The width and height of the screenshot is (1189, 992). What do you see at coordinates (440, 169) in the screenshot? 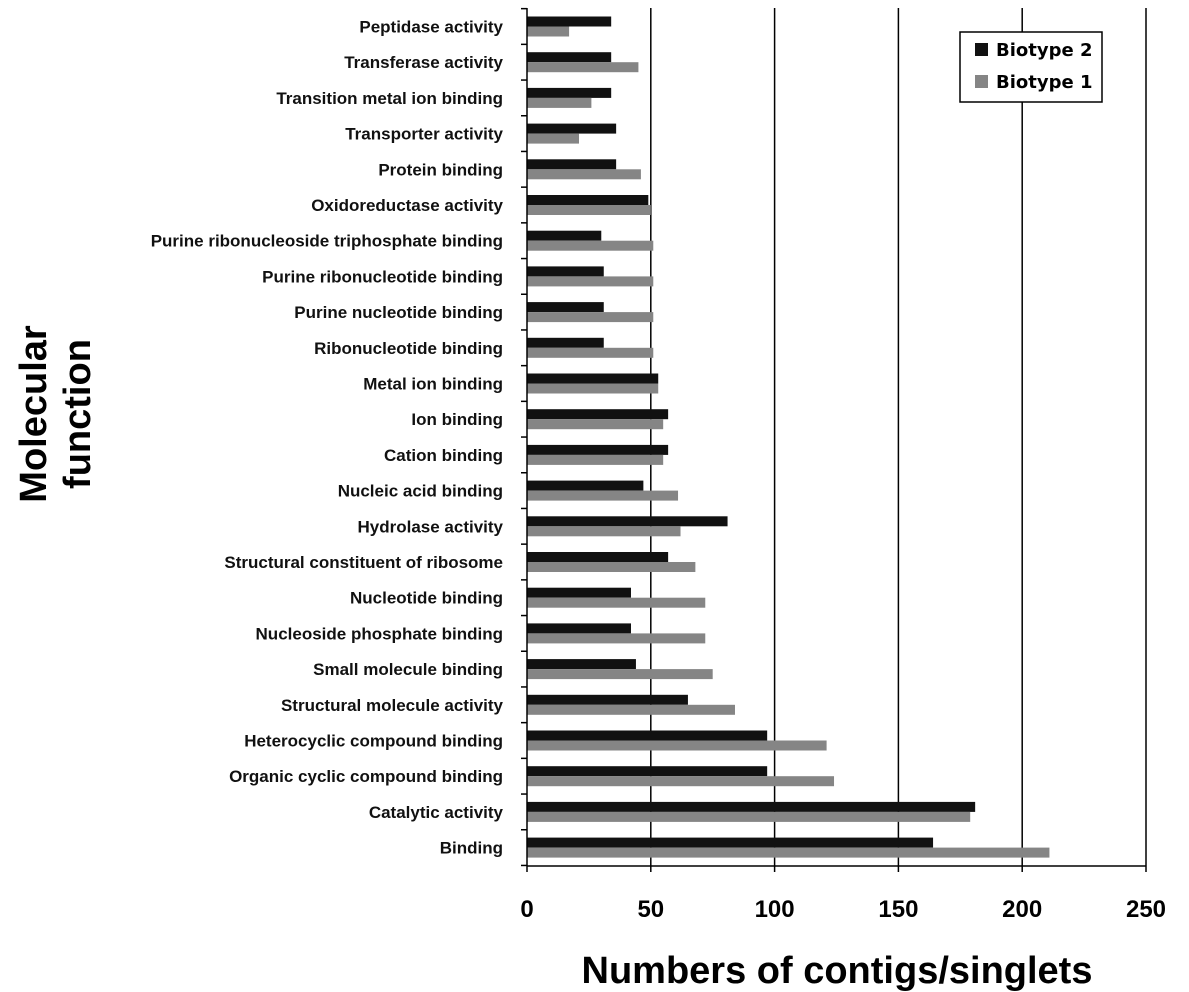
I see `category-label: Protein binding` at bounding box center [440, 169].